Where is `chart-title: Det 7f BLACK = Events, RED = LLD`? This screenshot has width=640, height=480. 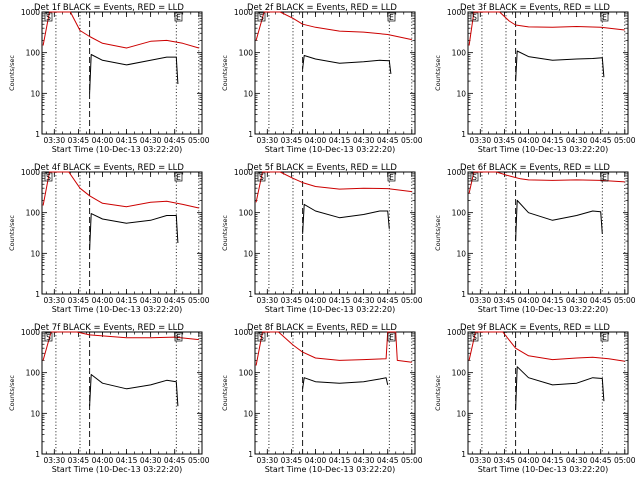
chart-title: Det 7f BLACK = Events, RED = LLD is located at coordinates (109, 328).